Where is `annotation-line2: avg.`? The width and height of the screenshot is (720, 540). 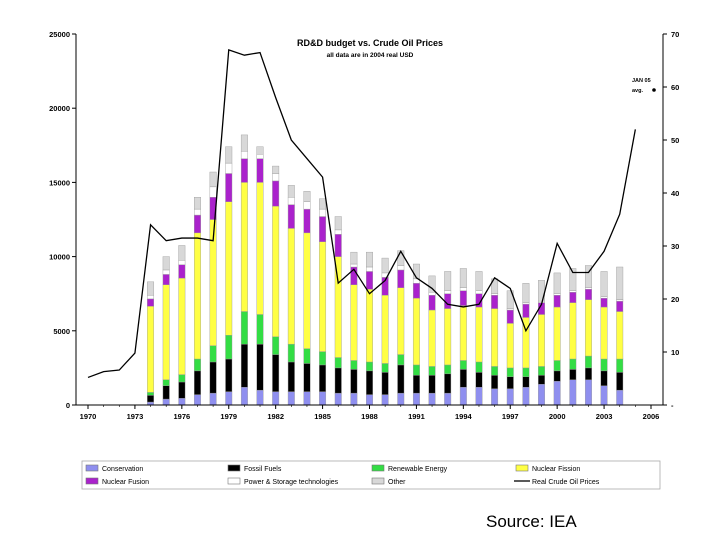
annotation-line2: avg. is located at coordinates (637, 91).